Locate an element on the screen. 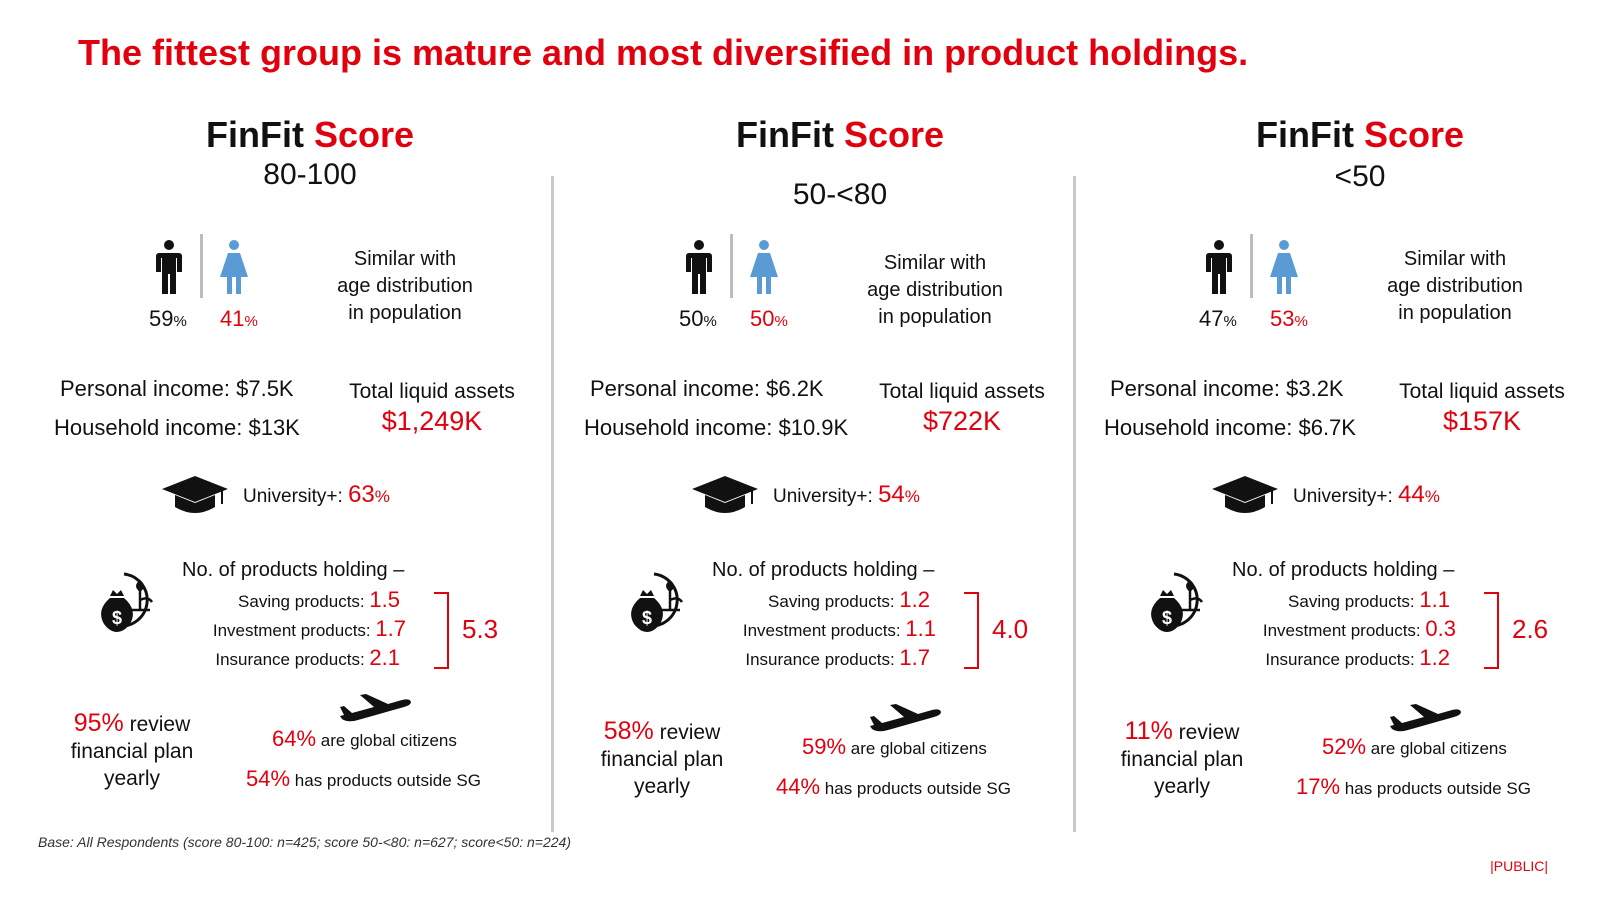  insurance-value: 2.1 is located at coordinates (384, 657).